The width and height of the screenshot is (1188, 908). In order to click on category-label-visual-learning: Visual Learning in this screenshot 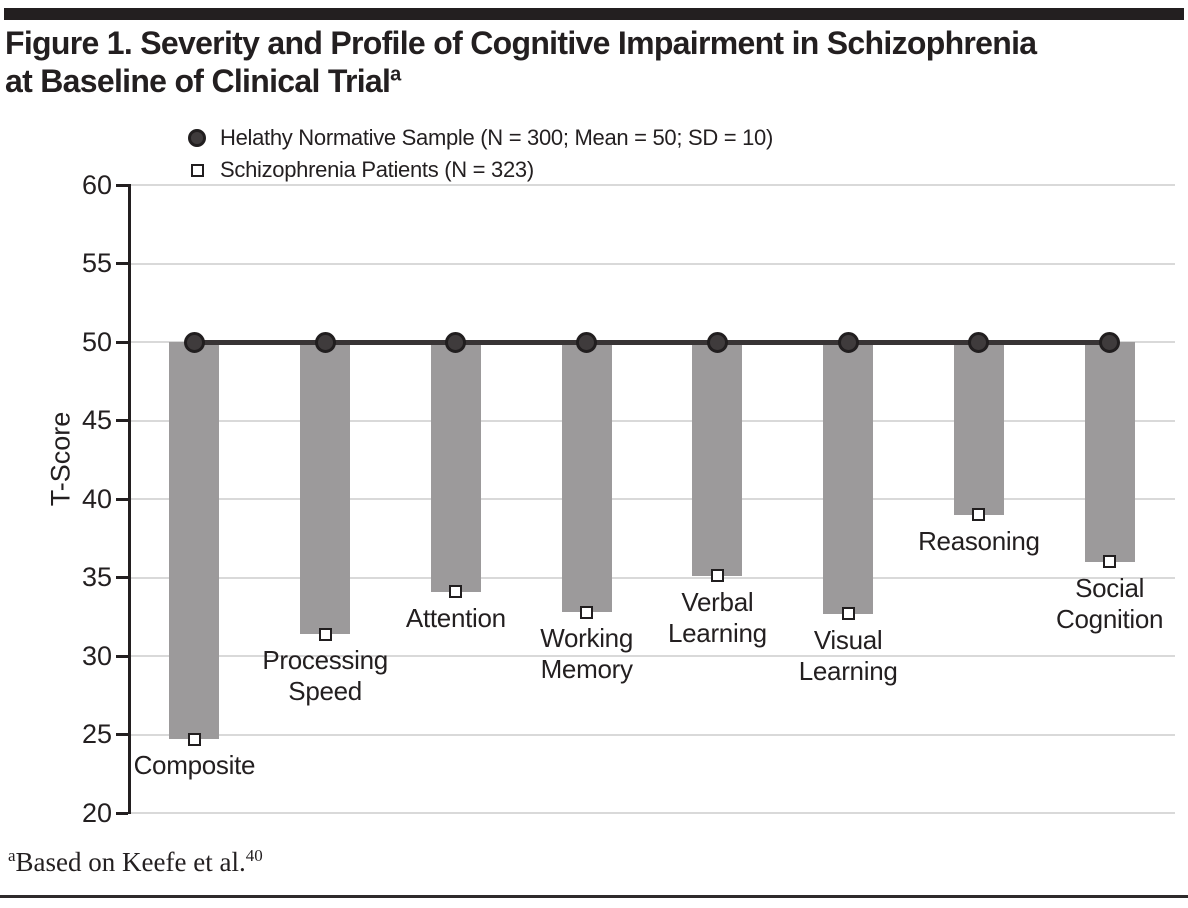, I will do `click(848, 655)`.